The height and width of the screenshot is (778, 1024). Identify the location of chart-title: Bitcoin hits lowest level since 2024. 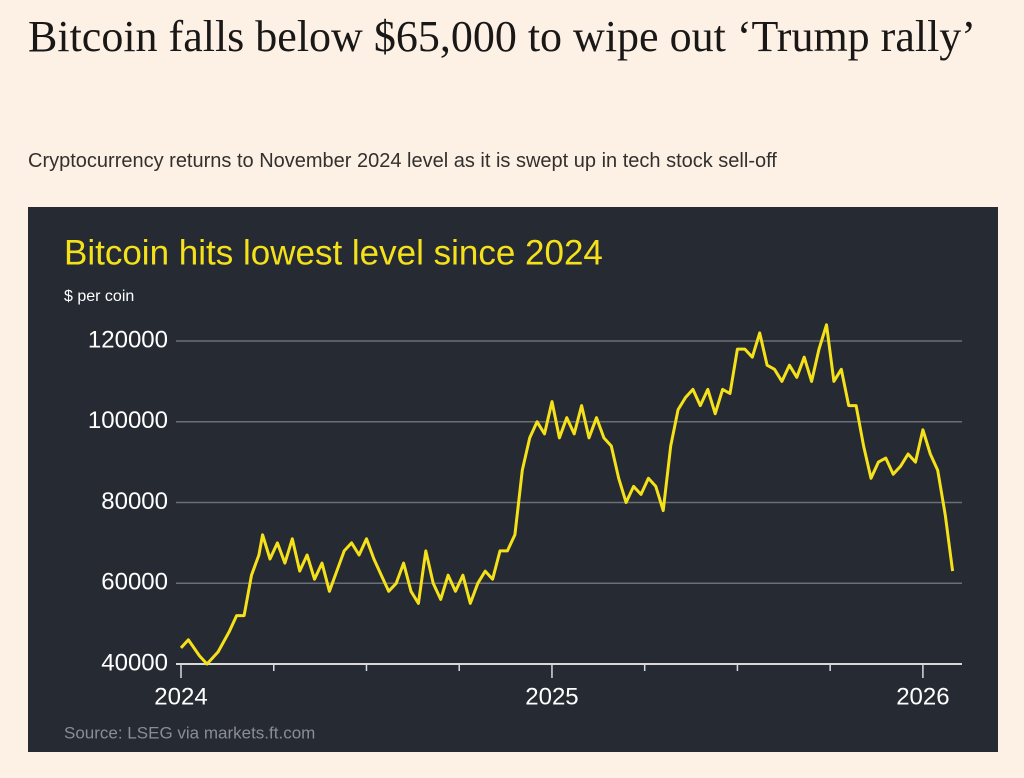
(333, 252).